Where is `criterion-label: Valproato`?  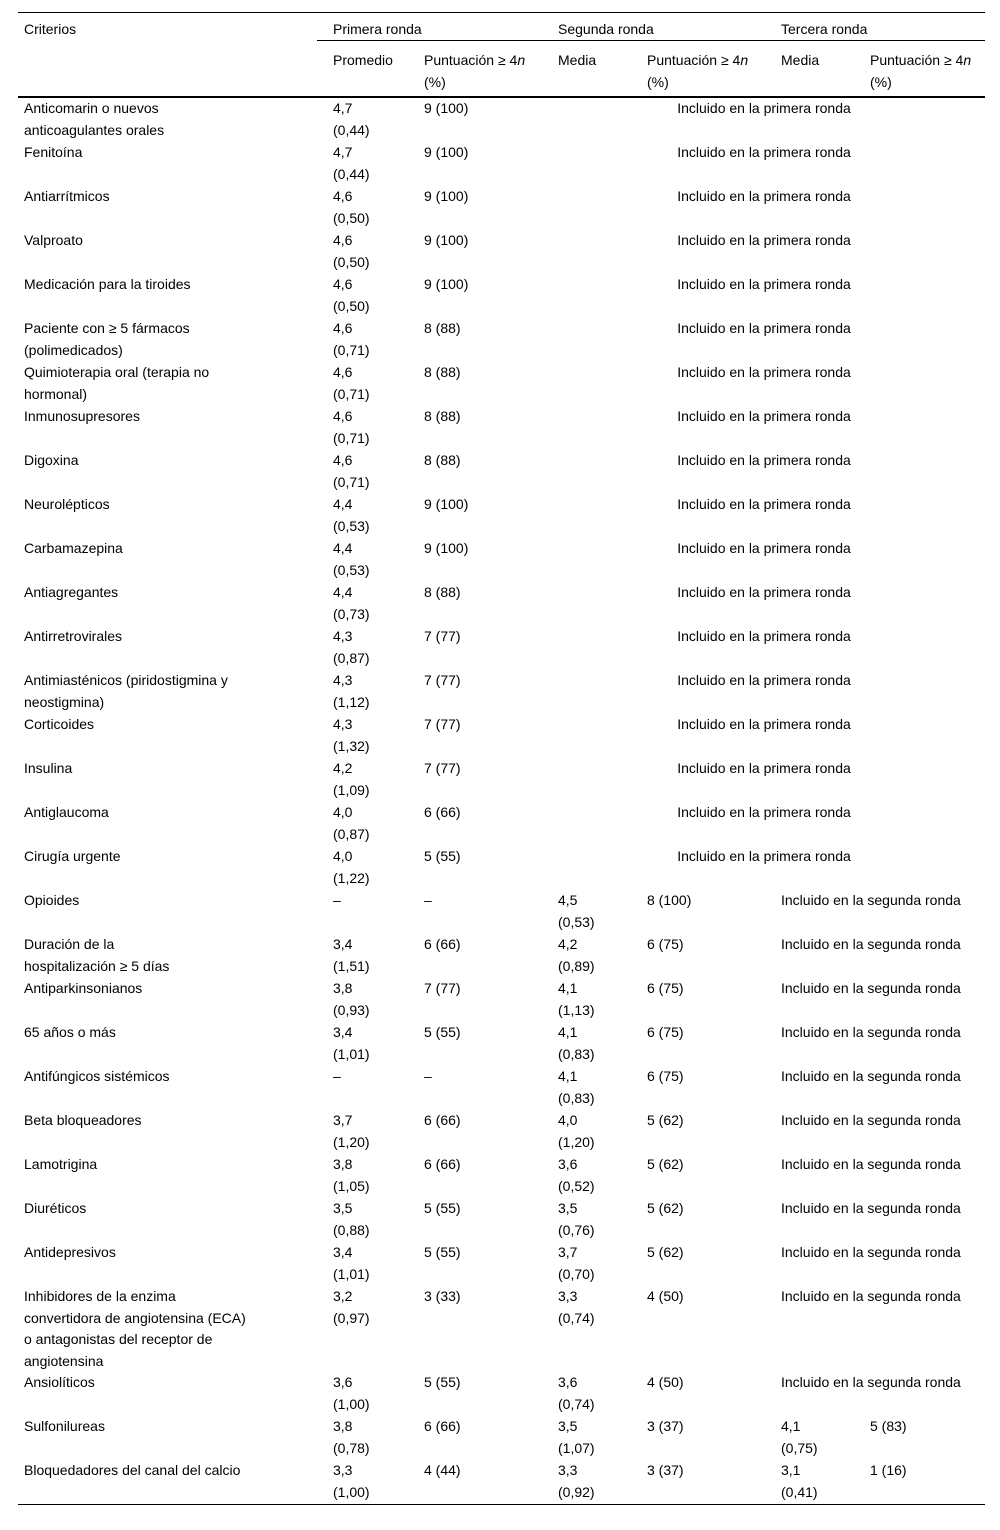 criterion-label: Valproato is located at coordinates (53, 240).